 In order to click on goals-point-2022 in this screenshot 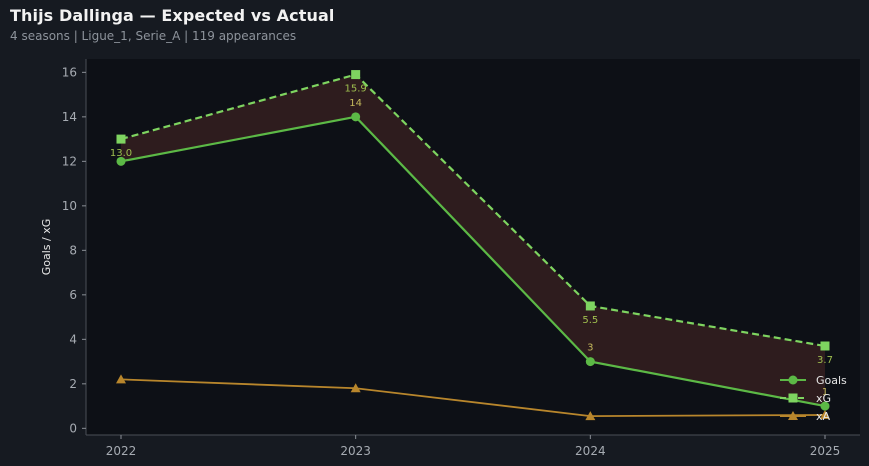, I will do `click(121, 161)`.